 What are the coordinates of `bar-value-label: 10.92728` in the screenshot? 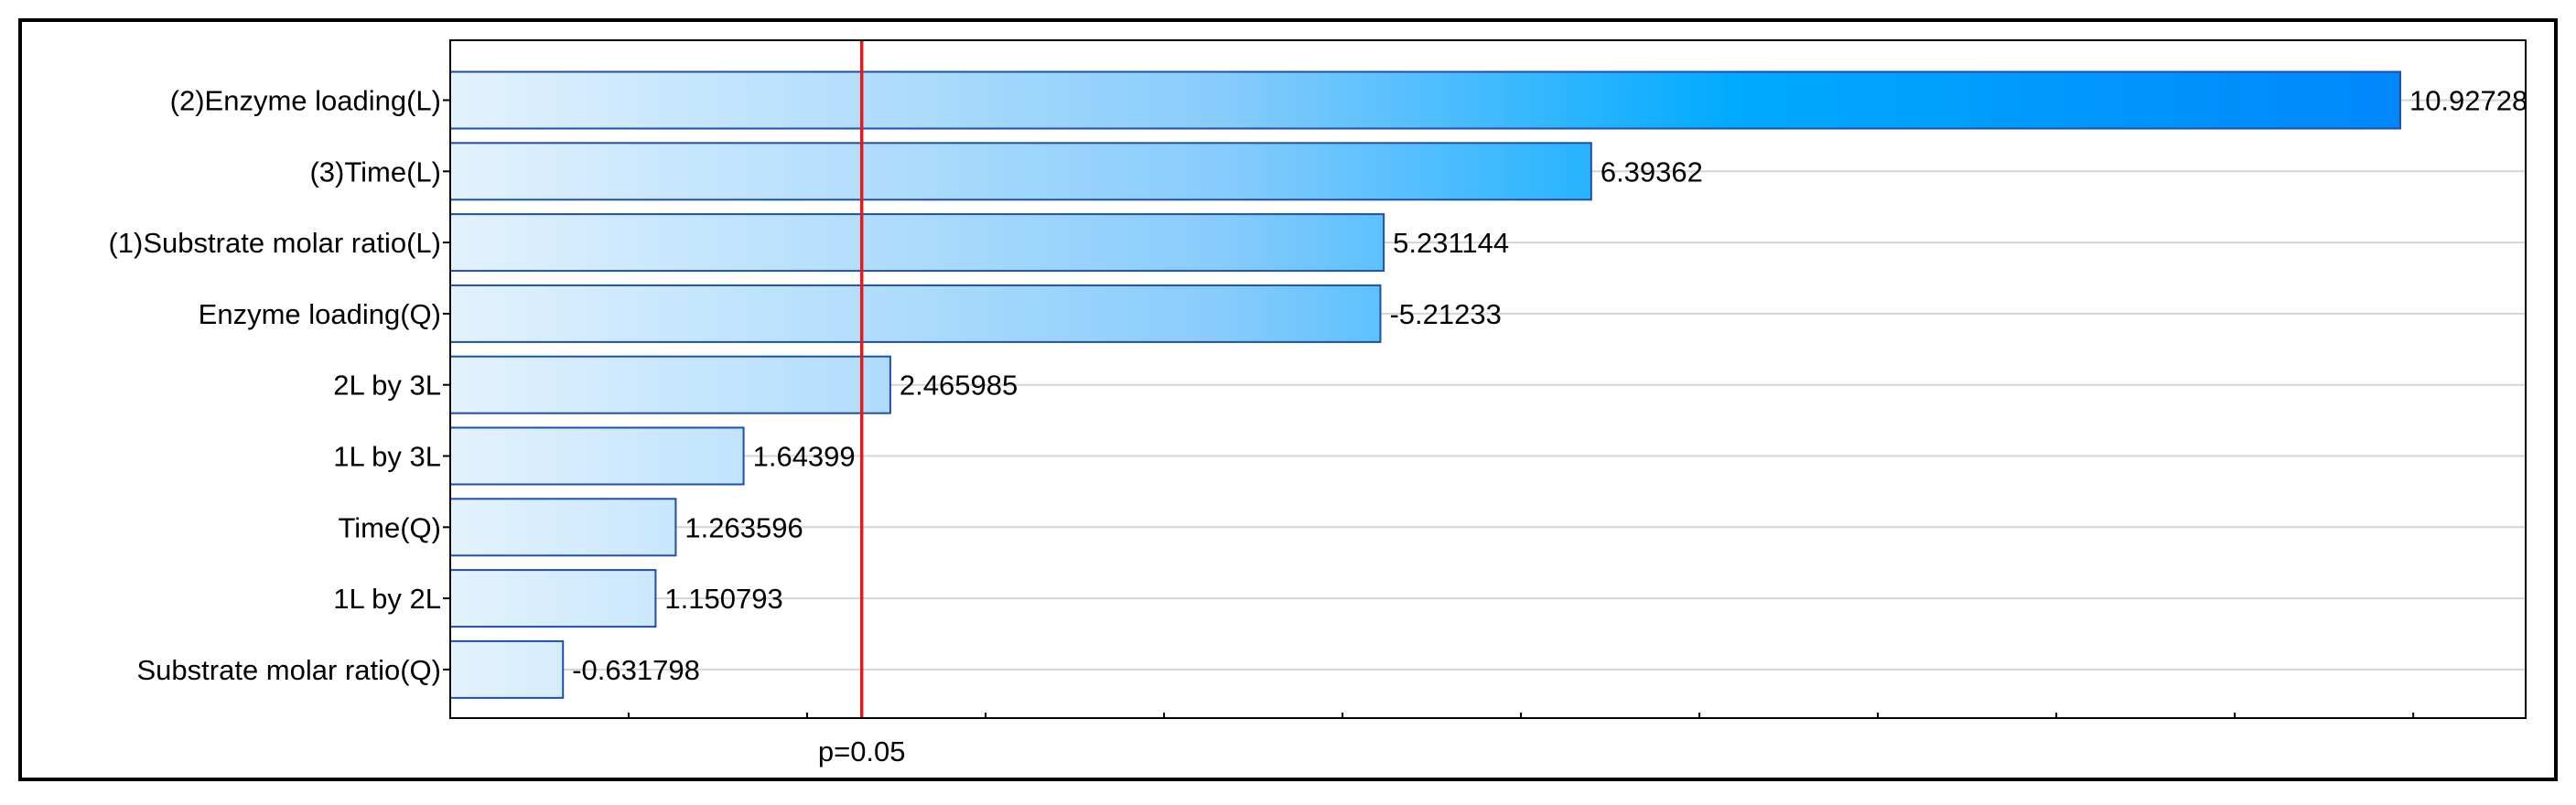 It's located at (2468, 101).